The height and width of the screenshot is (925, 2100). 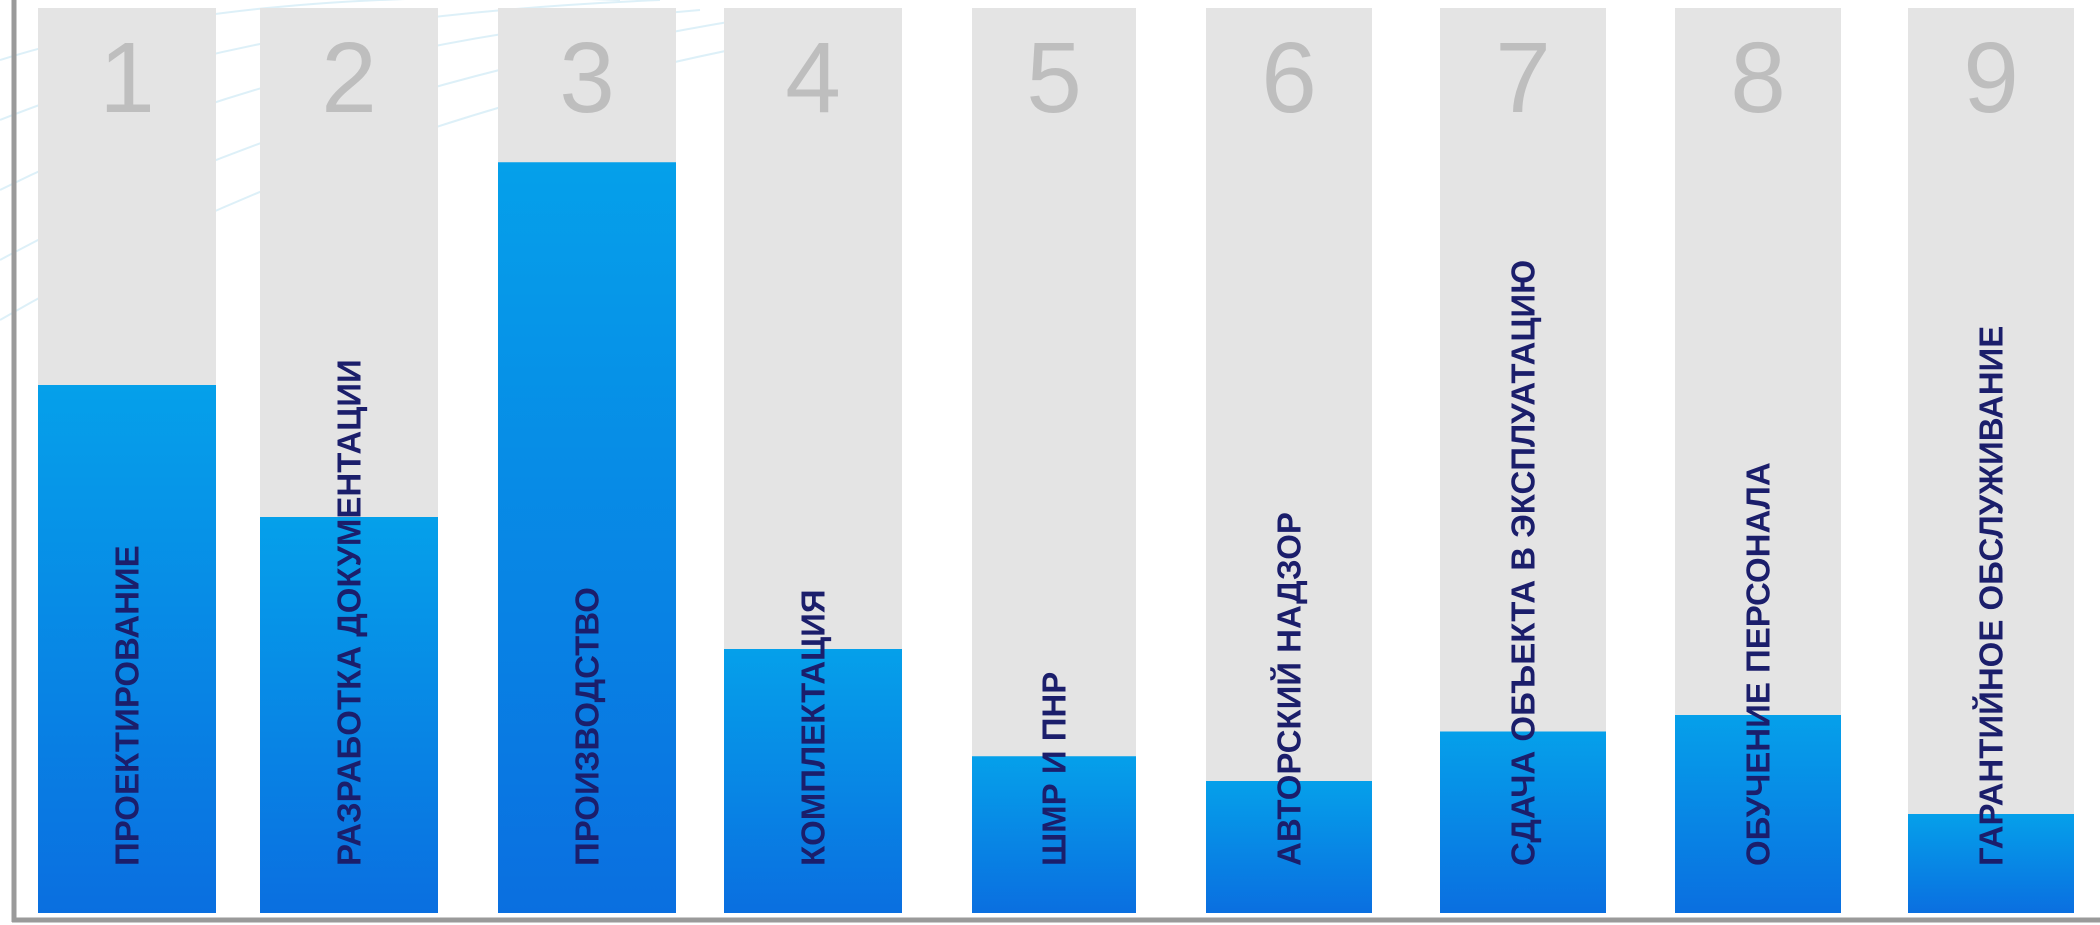 What do you see at coordinates (587, 726) in the screenshot?
I see `bar-label: ПРОИЗВОДСТВО` at bounding box center [587, 726].